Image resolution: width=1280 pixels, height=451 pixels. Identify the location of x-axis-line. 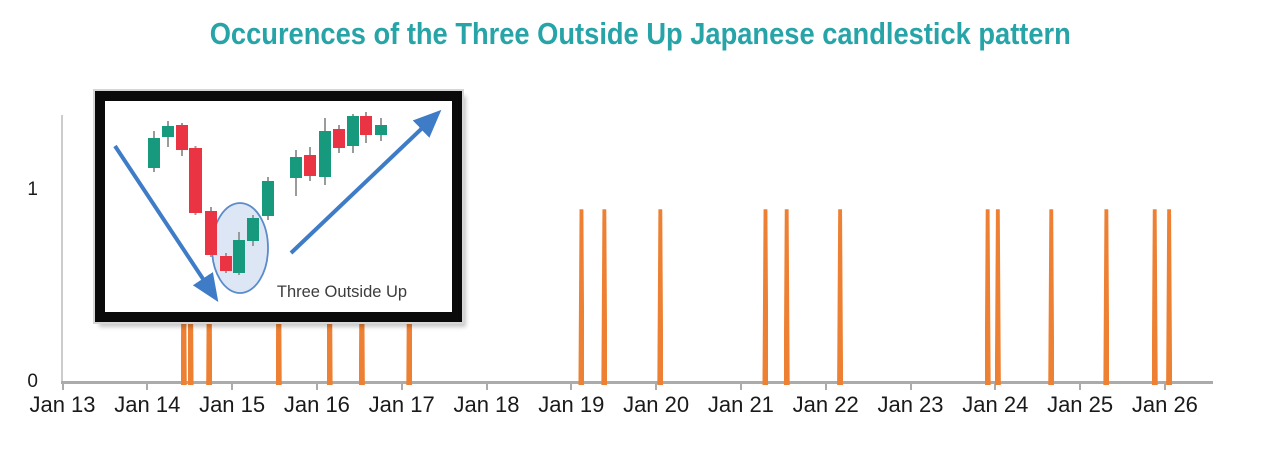
(637, 382).